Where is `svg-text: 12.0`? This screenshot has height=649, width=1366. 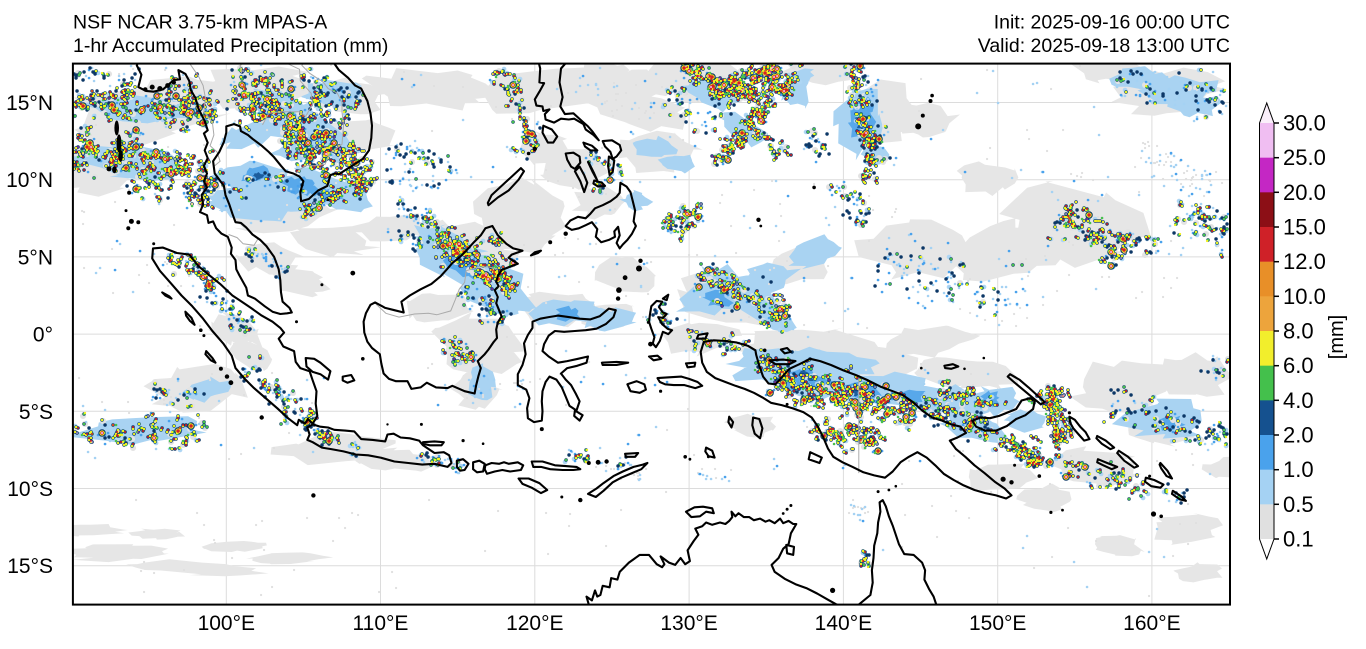
svg-text: 12.0 is located at coordinates (1304, 261).